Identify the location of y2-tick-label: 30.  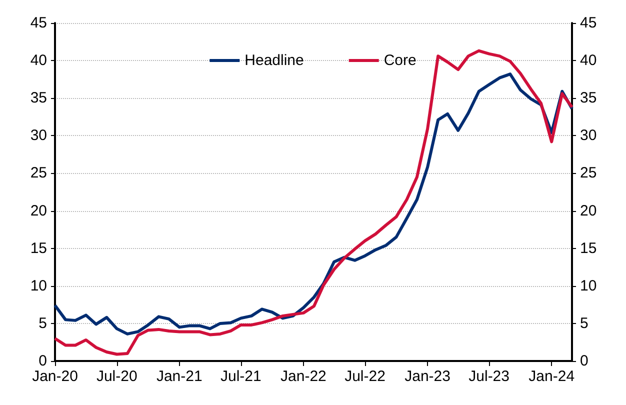
(588, 135).